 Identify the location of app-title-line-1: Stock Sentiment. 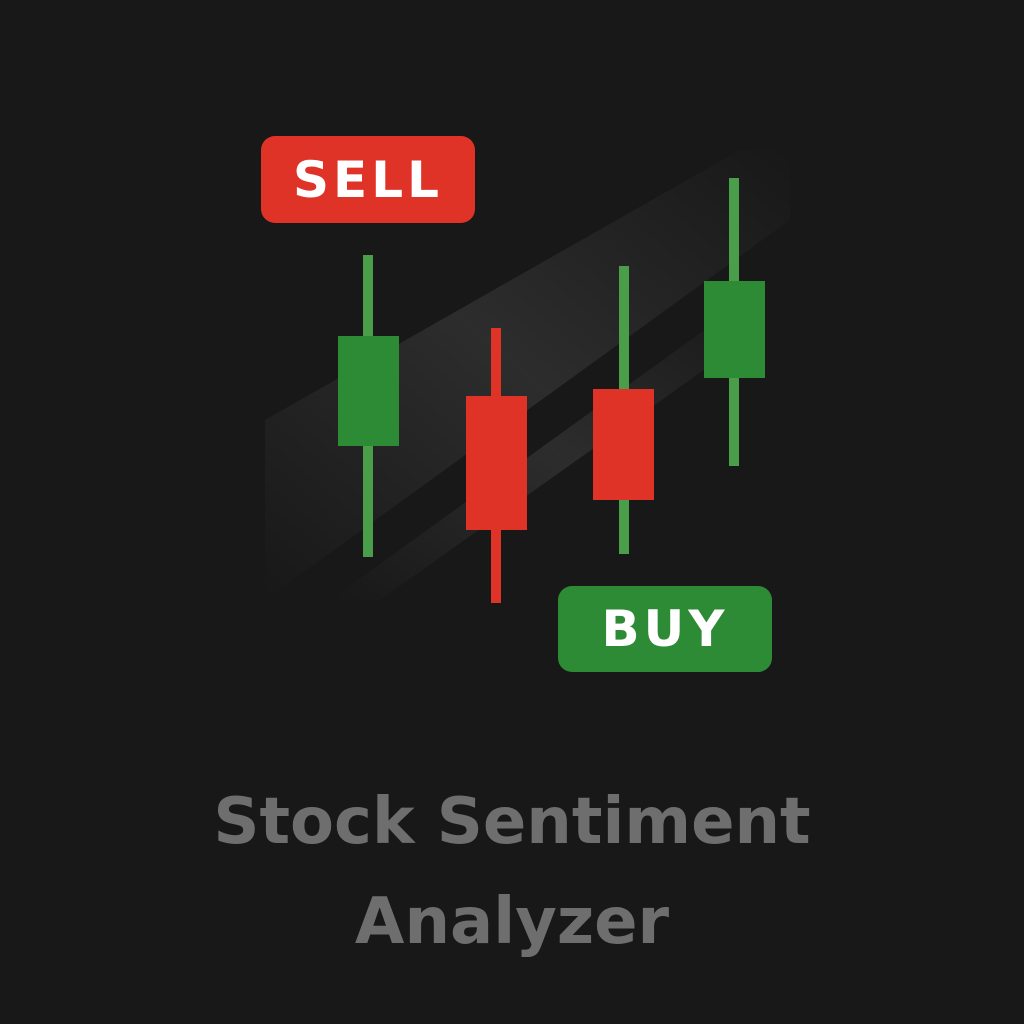
(512, 822).